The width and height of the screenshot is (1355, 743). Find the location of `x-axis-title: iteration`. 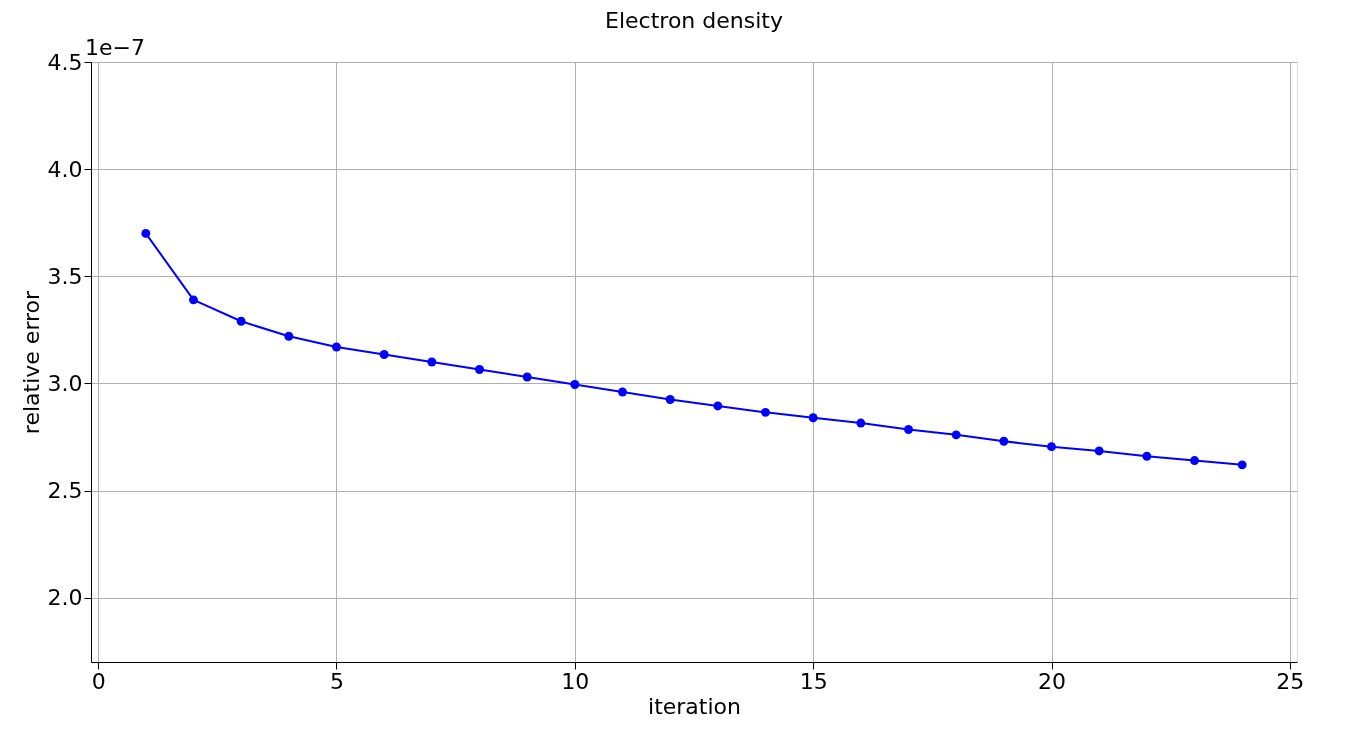

x-axis-title: iteration is located at coordinates (694, 706).